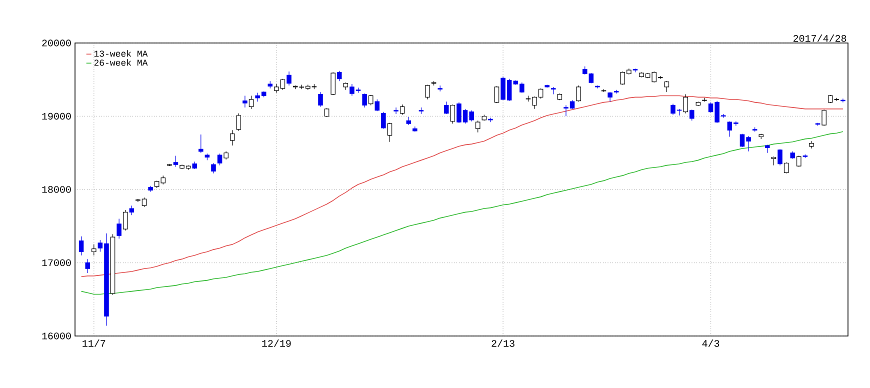  What do you see at coordinates (503, 343) in the screenshot?
I see `x-tick-label: 2/13` at bounding box center [503, 343].